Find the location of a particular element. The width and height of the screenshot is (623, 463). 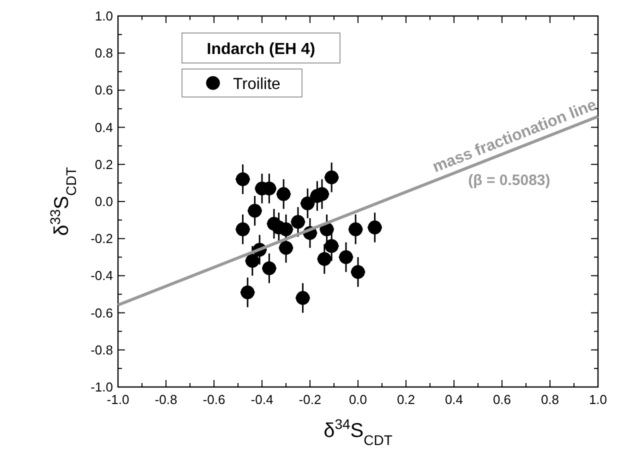

x-tick-label: 0.6 is located at coordinates (502, 399).